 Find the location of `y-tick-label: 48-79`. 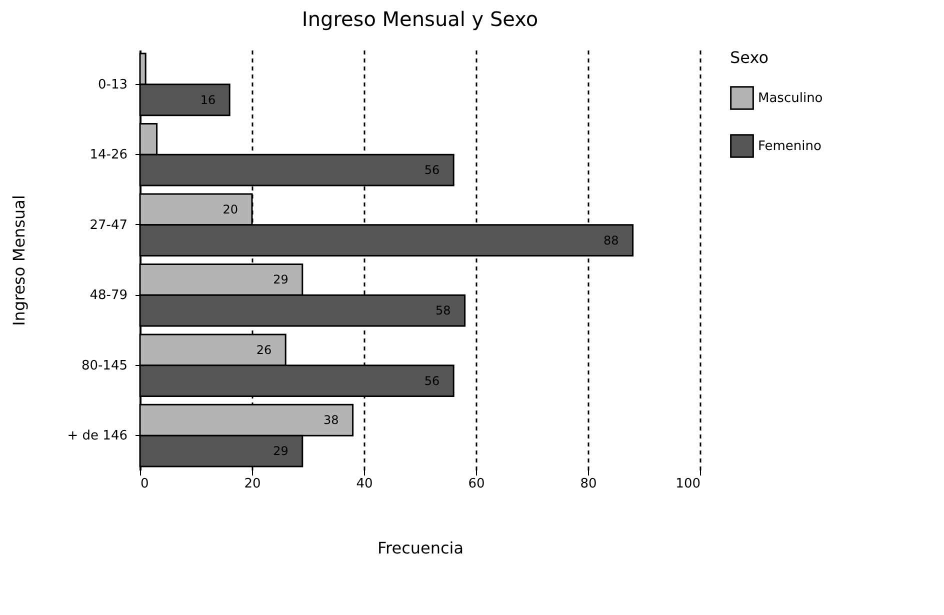

y-tick-label: 48-79 is located at coordinates (109, 296).